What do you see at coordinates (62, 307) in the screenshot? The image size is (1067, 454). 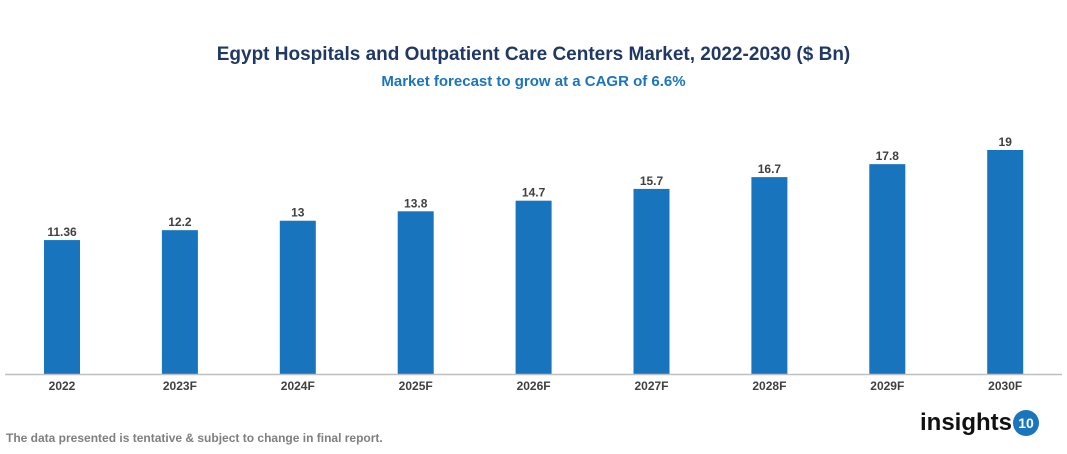 I see `bar-2022` at bounding box center [62, 307].